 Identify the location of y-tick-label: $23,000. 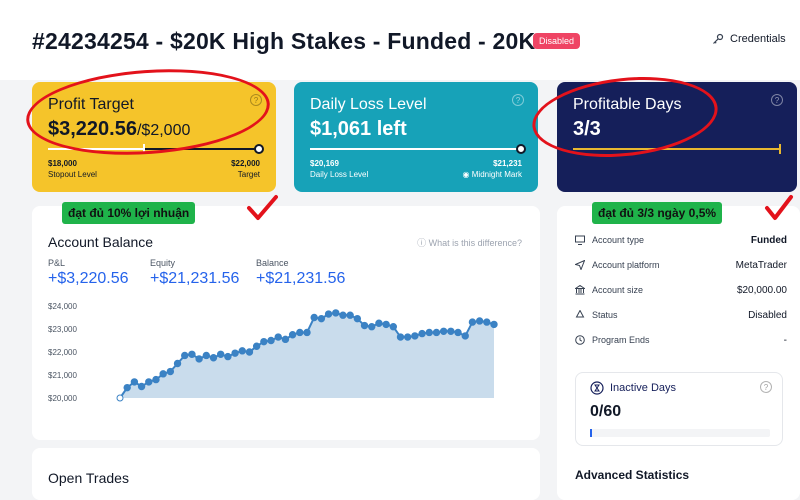
(62, 329).